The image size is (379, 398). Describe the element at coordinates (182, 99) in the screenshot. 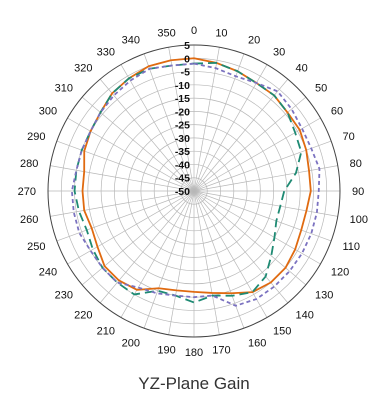

I see `radial-tick-label: -15` at that location.